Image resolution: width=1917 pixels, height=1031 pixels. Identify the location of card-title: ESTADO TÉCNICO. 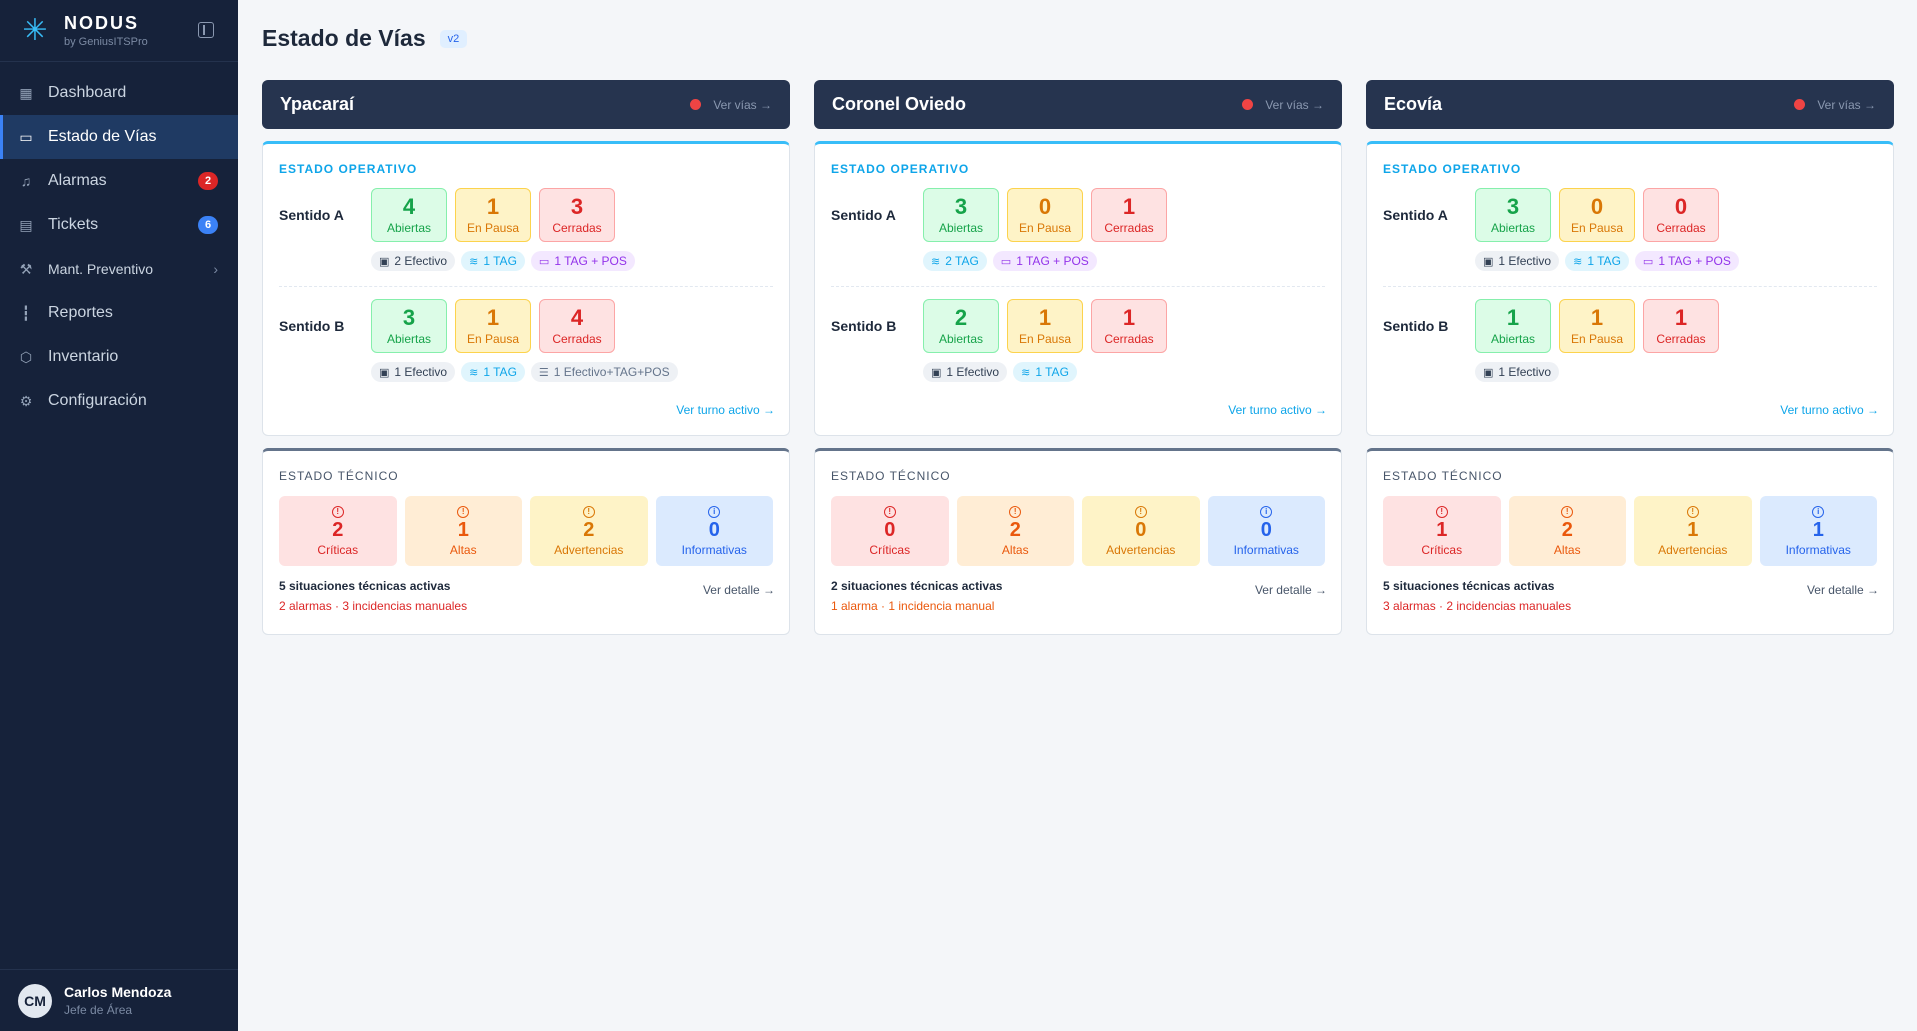
(891, 476).